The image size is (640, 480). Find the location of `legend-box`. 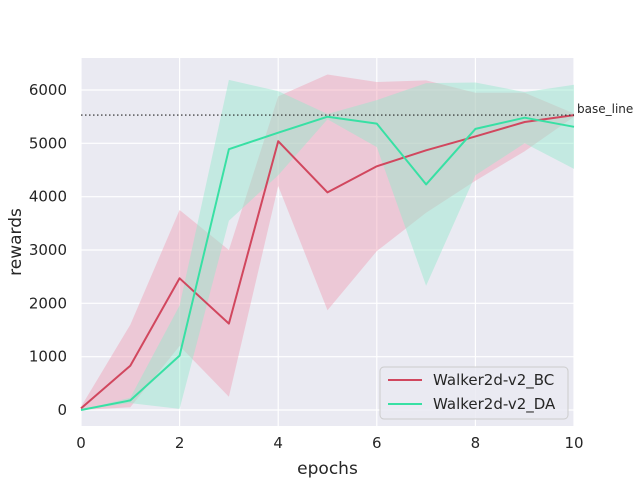

legend-box is located at coordinates (474, 393).